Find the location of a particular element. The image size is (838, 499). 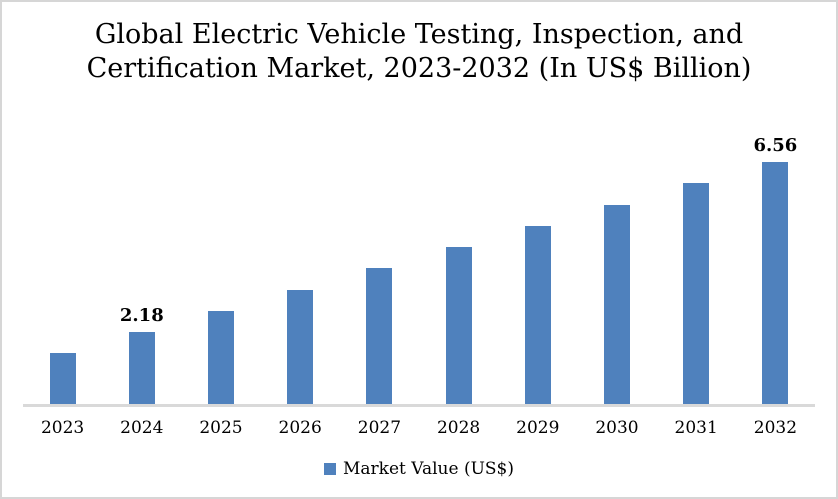

x-axis-label-2032: 2032 is located at coordinates (775, 428).